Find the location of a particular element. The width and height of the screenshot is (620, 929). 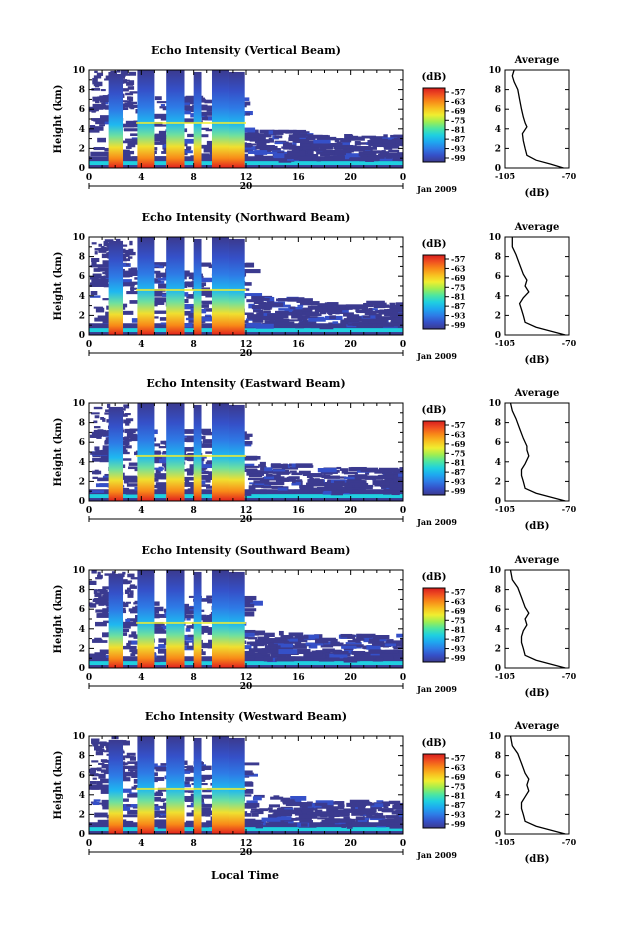

colorbar-tick-label: -69 is located at coordinates (458, 444).